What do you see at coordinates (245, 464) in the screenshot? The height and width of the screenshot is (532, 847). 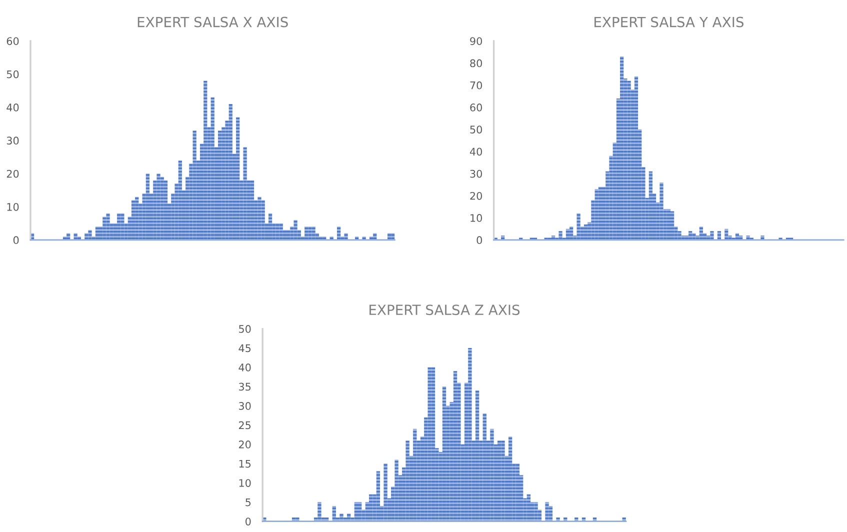 I see `y-tick-label: 15` at bounding box center [245, 464].